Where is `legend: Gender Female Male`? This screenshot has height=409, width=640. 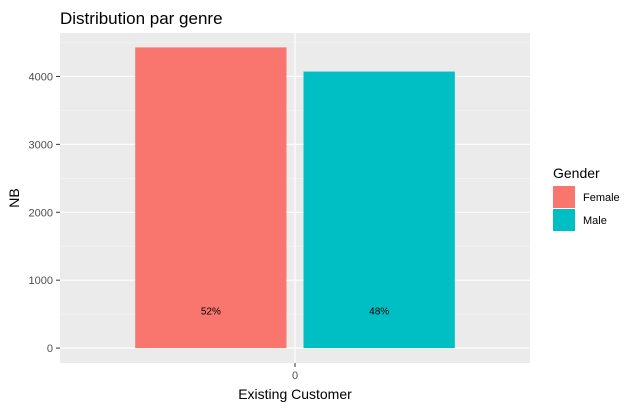
legend: Gender Female Male is located at coordinates (586, 198).